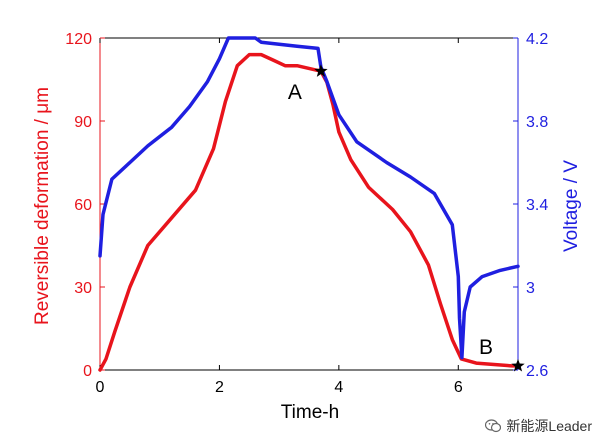  What do you see at coordinates (458, 387) in the screenshot?
I see `x-tick-label: 6` at bounding box center [458, 387].